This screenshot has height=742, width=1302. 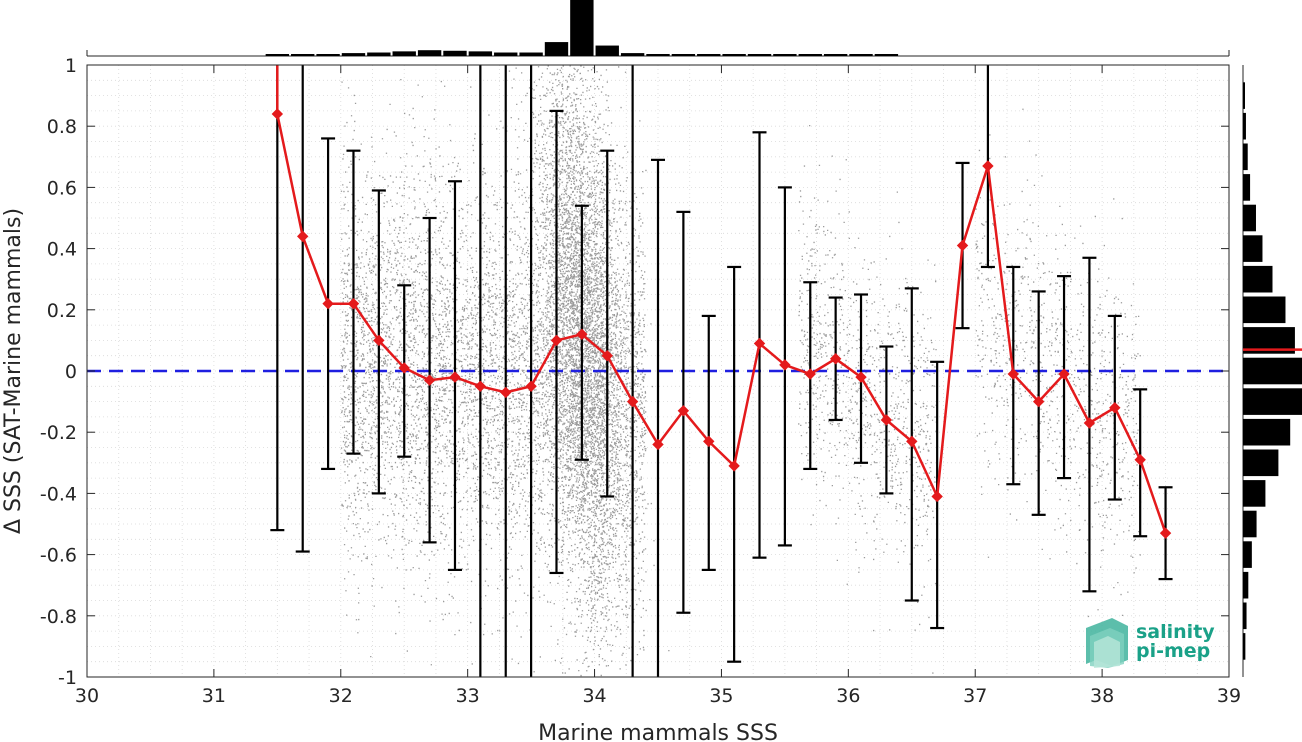 I want to click on x-tick-label: 31, so click(x=214, y=696).